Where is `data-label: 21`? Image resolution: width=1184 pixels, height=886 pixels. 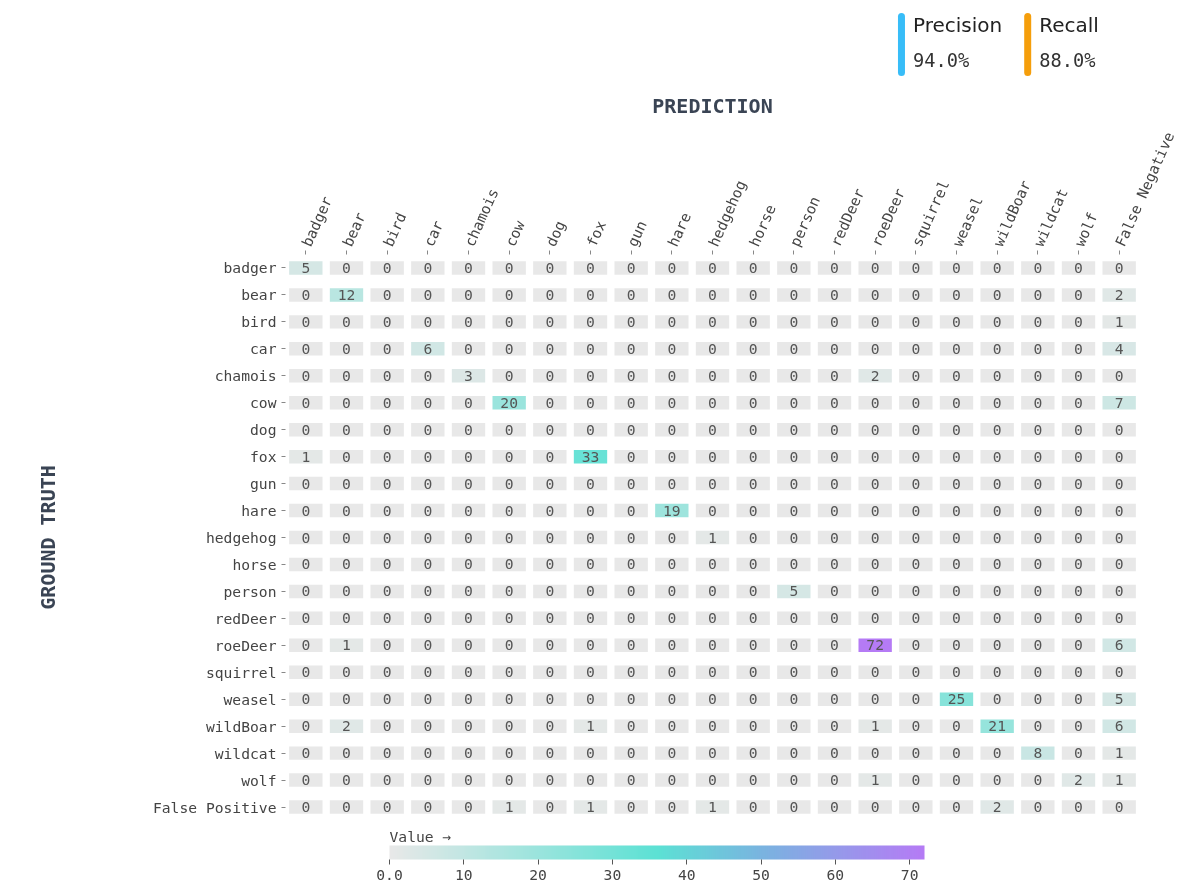 data-label: 21 is located at coordinates (997, 726).